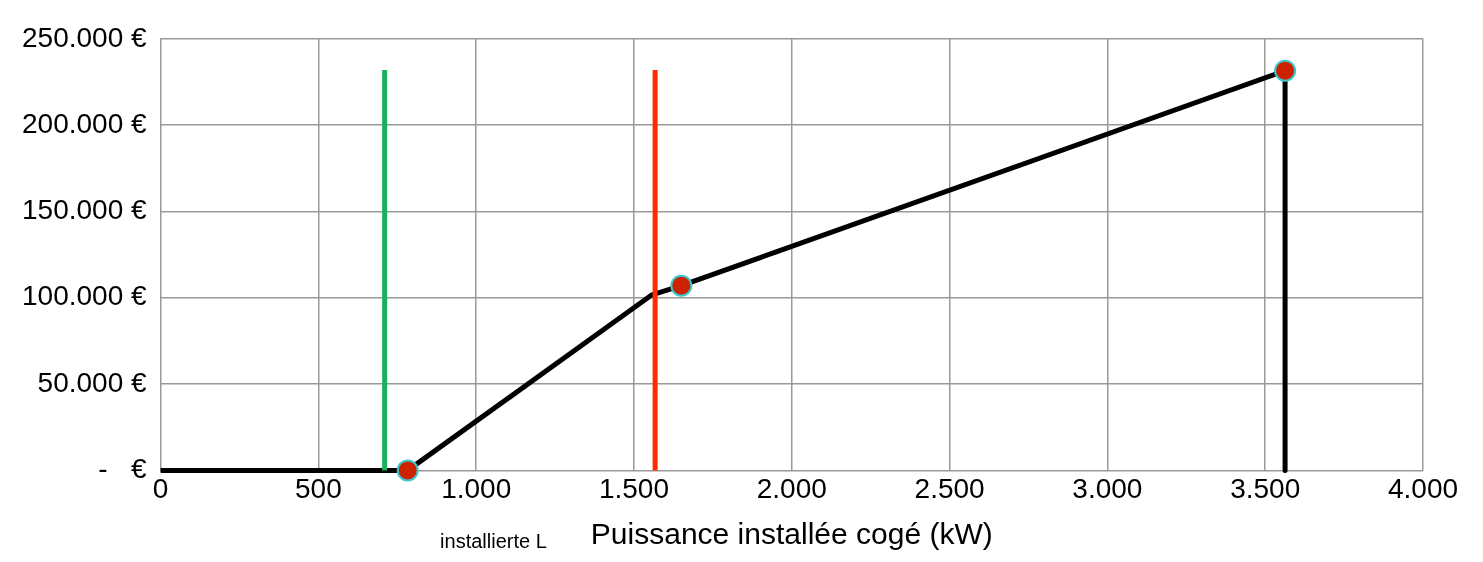  I want to click on y-tick-label: 50.000 €, so click(92, 382).